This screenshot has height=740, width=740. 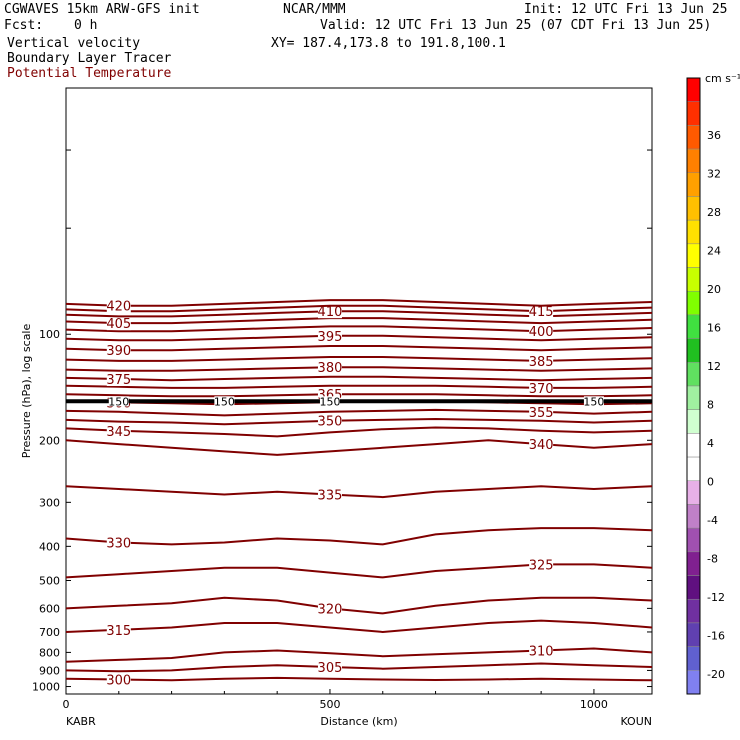 I want to click on colorbar-tick-label: 32, so click(x=714, y=173).